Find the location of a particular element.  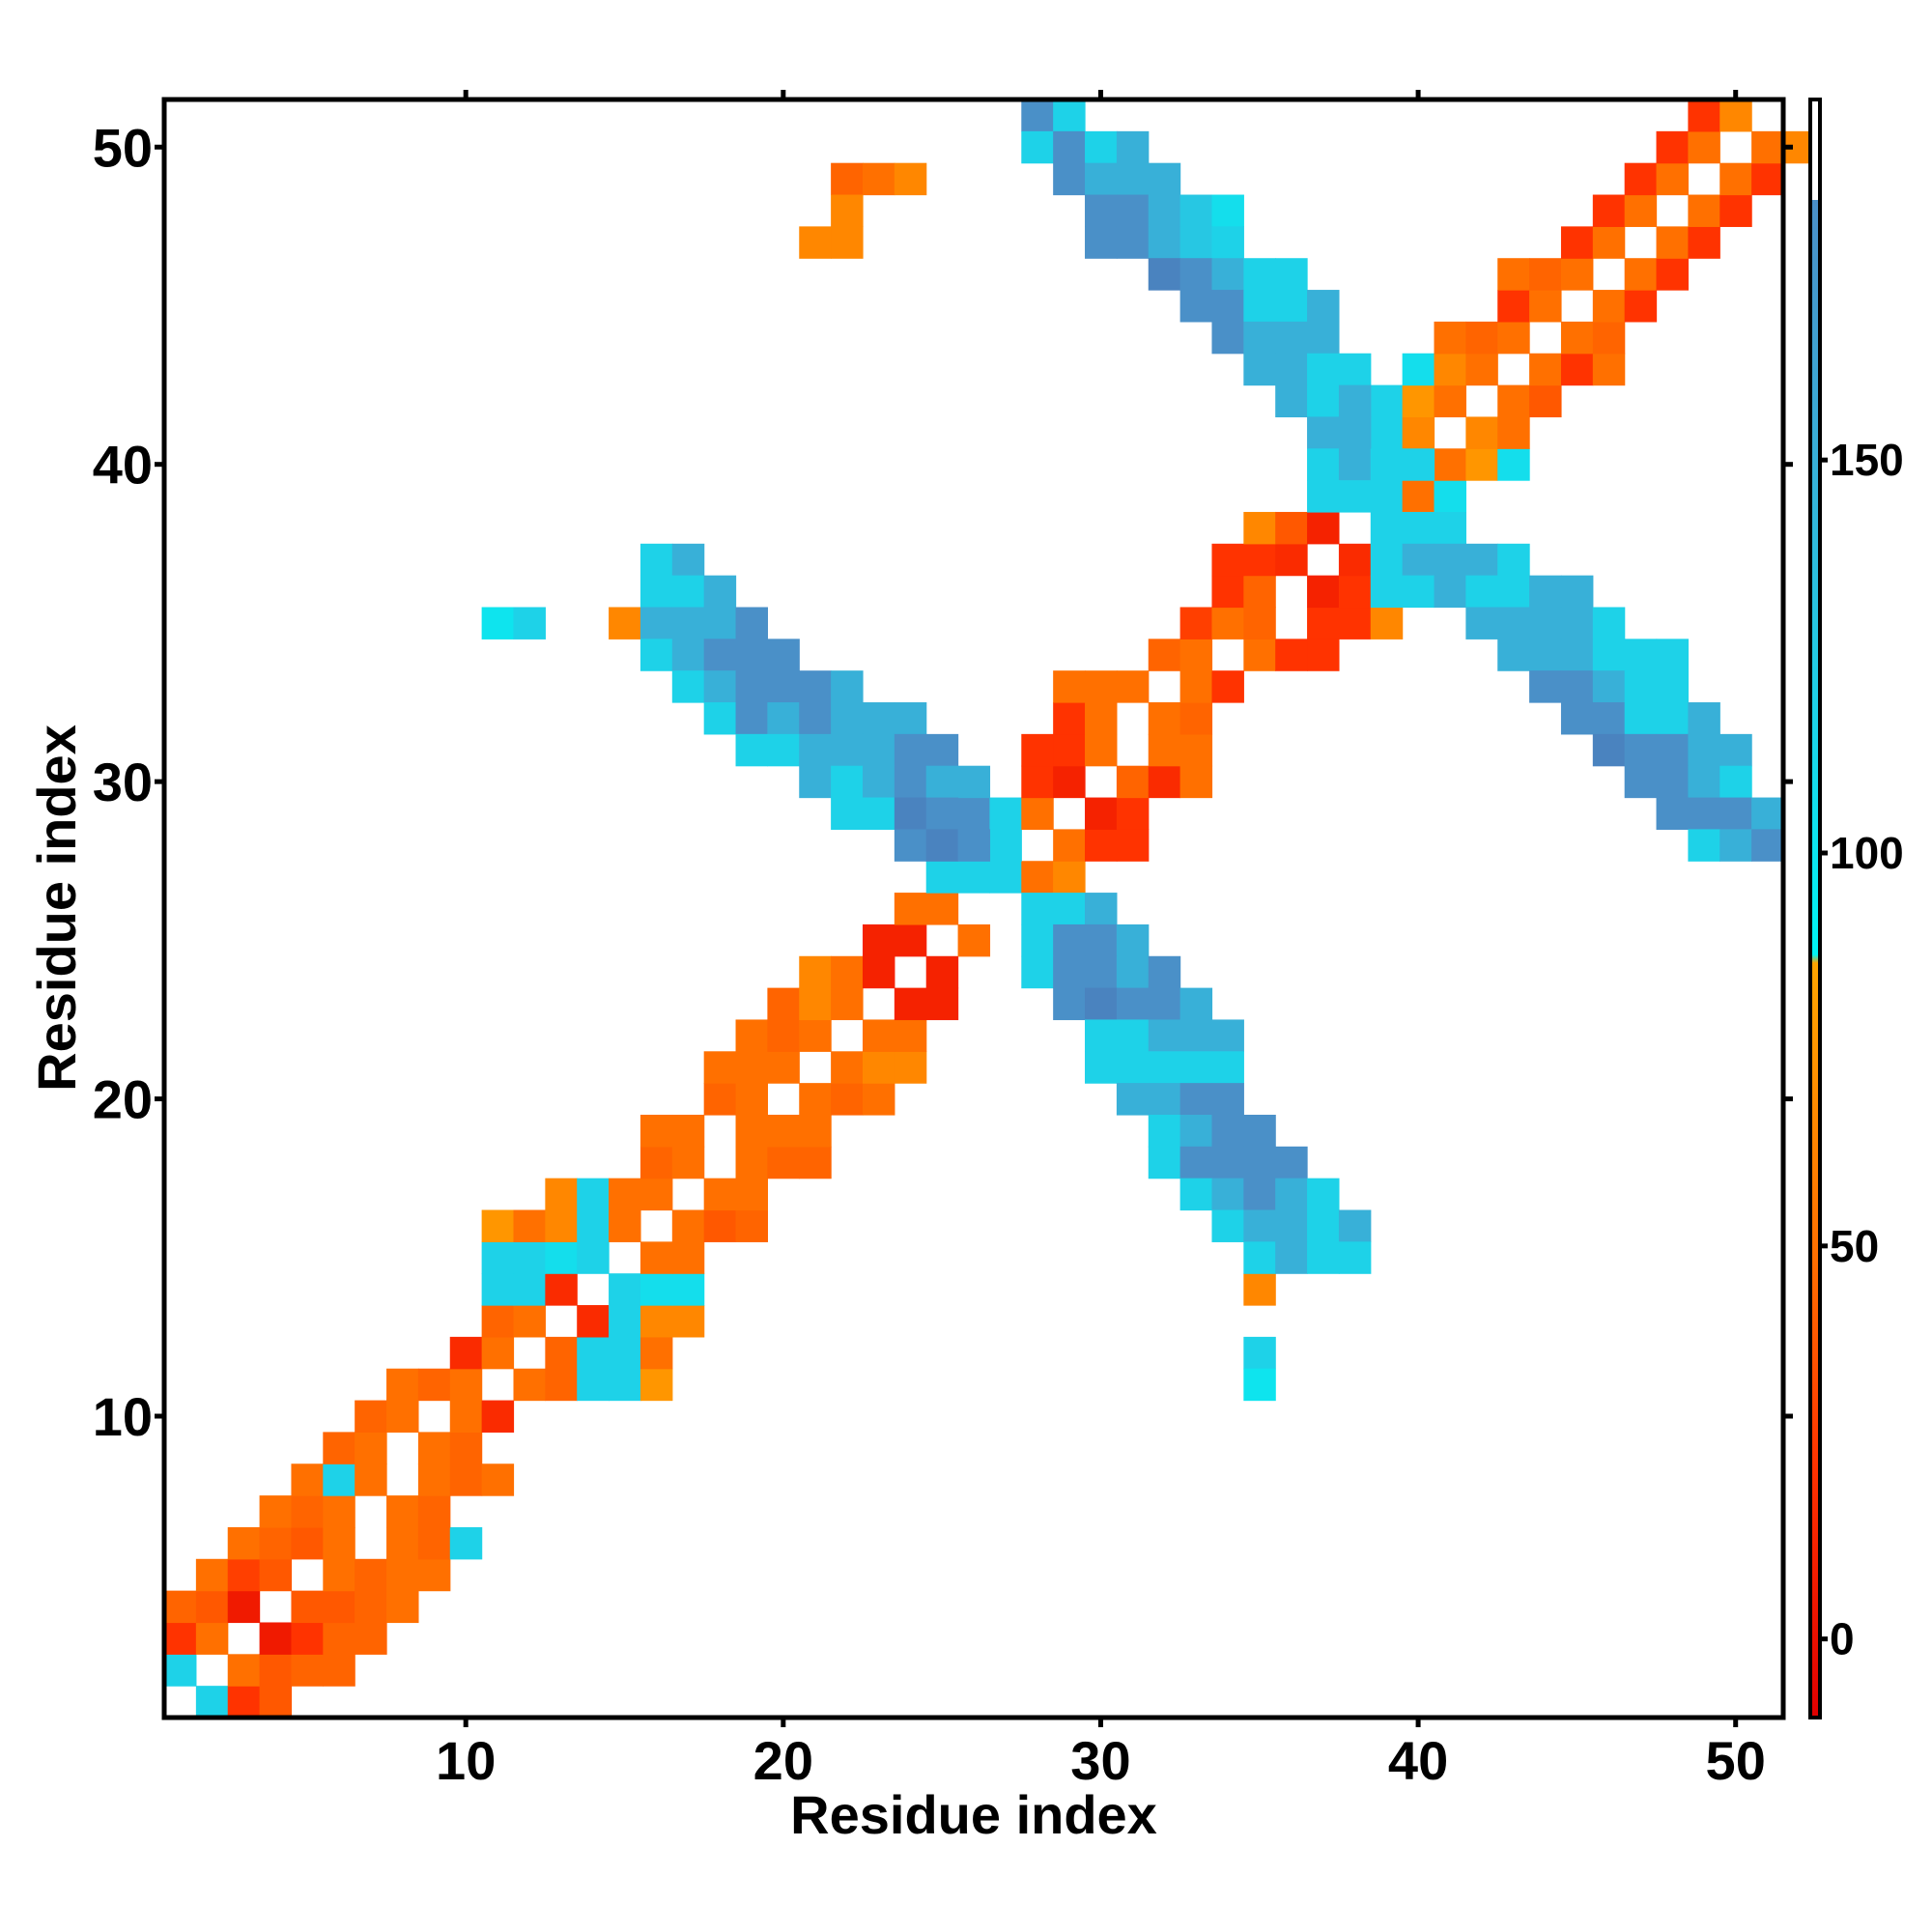

colorbar: 0 50 100 150 is located at coordinates (1856, 908).